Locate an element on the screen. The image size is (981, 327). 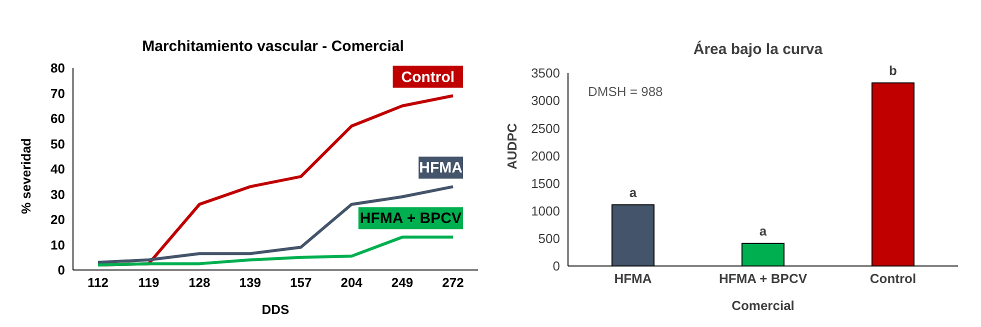
y-tick-label: 70 is located at coordinates (57, 93).